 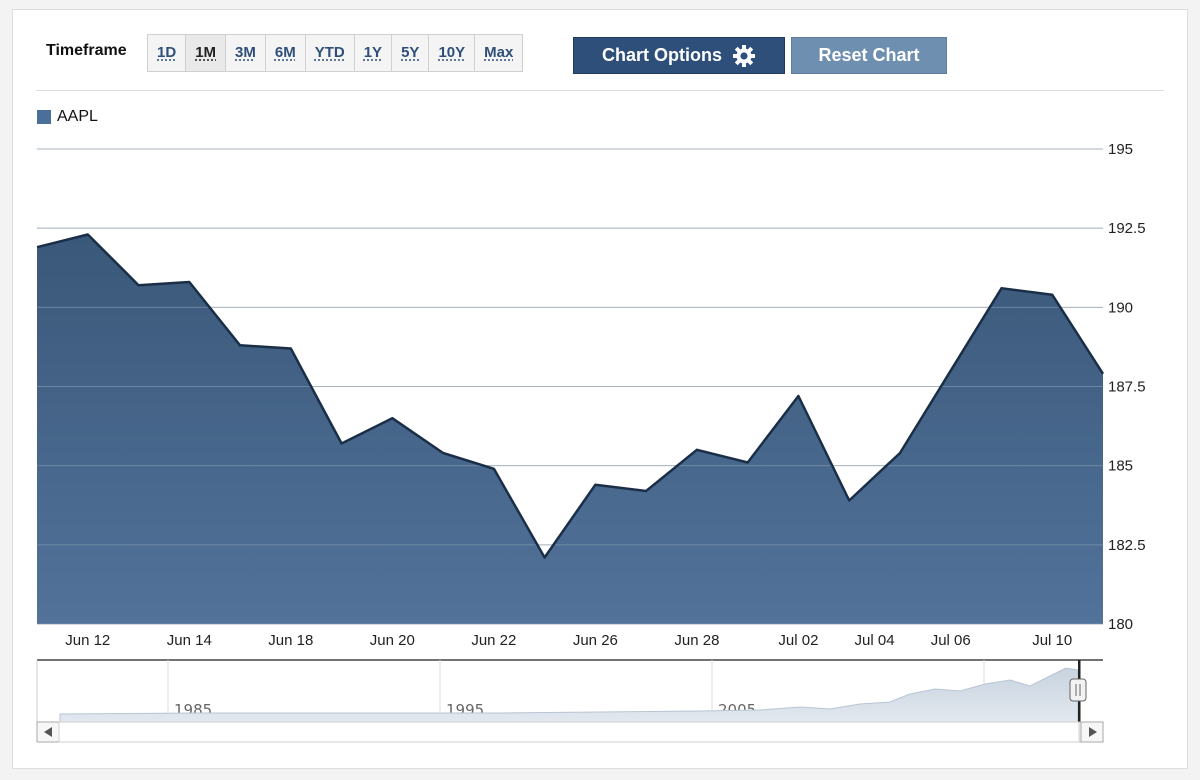 I want to click on x-tick-label: Jul 02, so click(x=798, y=640).